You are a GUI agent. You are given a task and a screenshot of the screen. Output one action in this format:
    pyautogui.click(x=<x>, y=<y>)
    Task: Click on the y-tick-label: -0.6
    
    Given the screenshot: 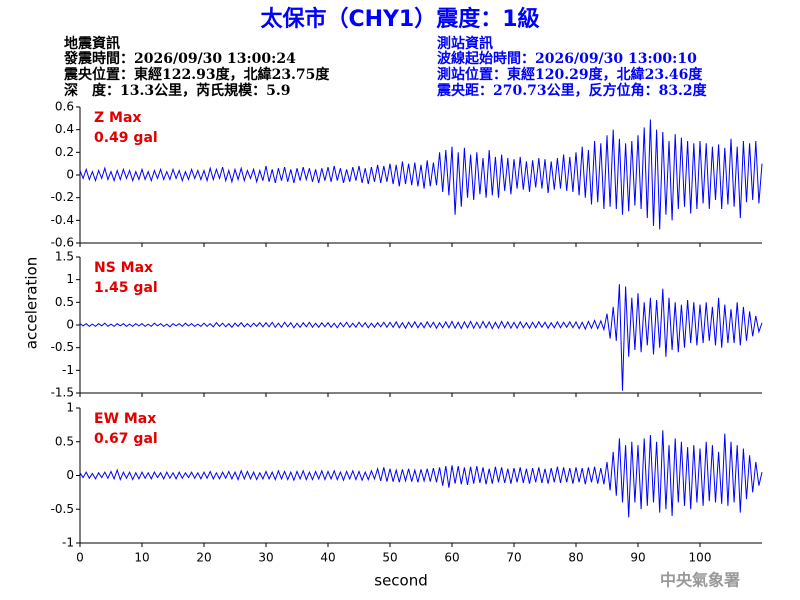 What is the action you would take?
    pyautogui.click(x=62, y=243)
    